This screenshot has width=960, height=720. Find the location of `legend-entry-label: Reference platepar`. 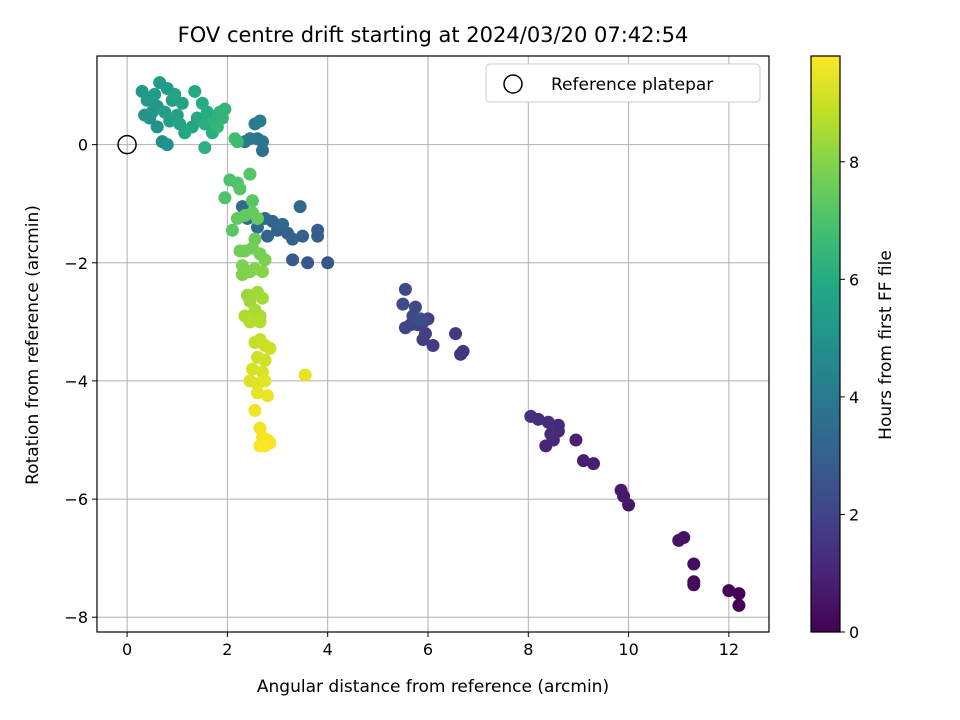

legend-entry-label: Reference platepar is located at coordinates (632, 85).